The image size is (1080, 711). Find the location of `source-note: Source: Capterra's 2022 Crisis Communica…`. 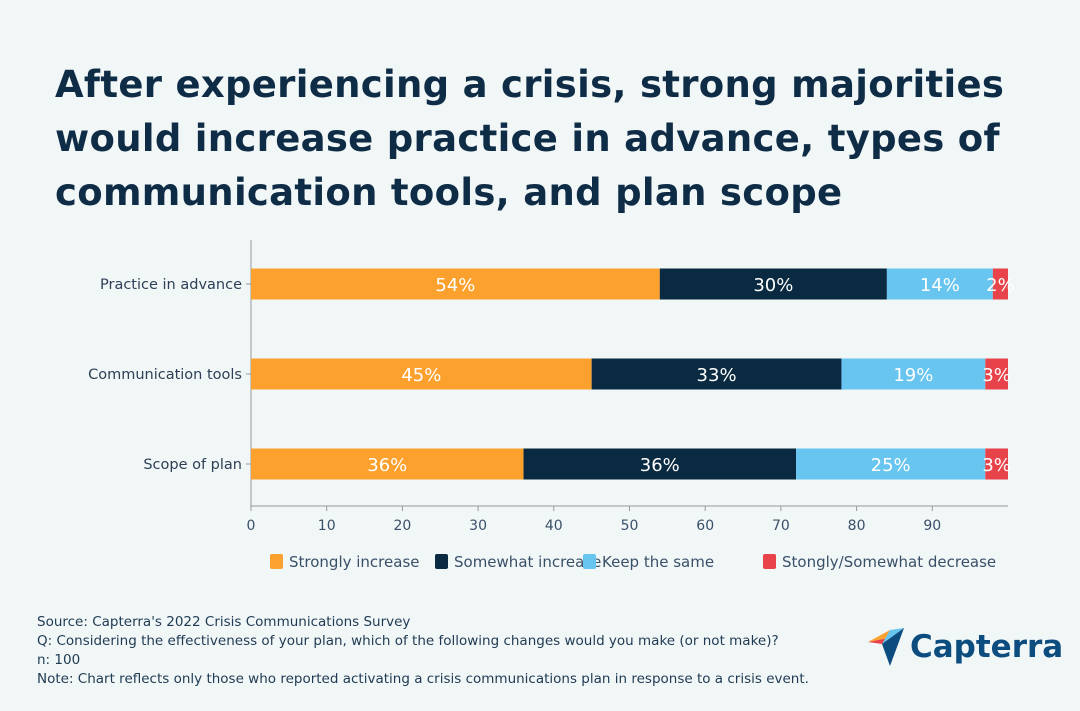

source-note: Source: Capterra's 2022 Crisis Communica… is located at coordinates (224, 622).